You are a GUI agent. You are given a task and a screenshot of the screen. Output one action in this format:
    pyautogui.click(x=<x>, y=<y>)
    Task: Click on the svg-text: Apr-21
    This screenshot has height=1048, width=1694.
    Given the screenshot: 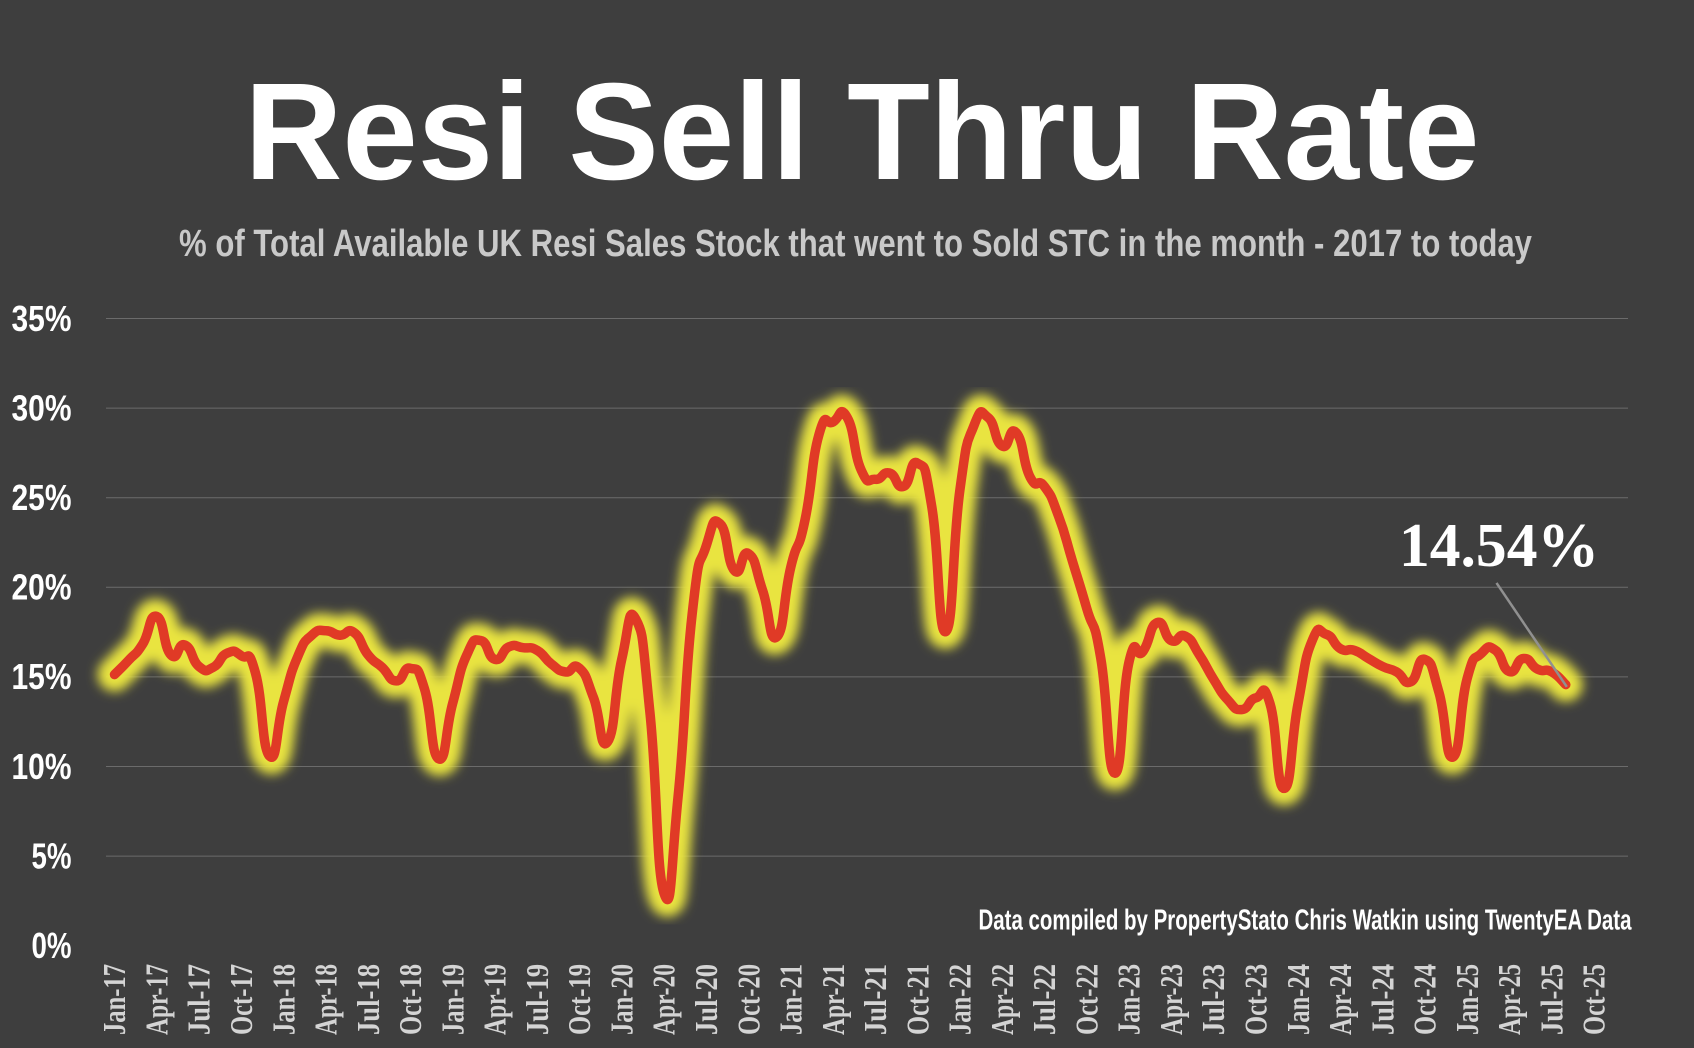 What is the action you would take?
    pyautogui.click(x=833, y=999)
    